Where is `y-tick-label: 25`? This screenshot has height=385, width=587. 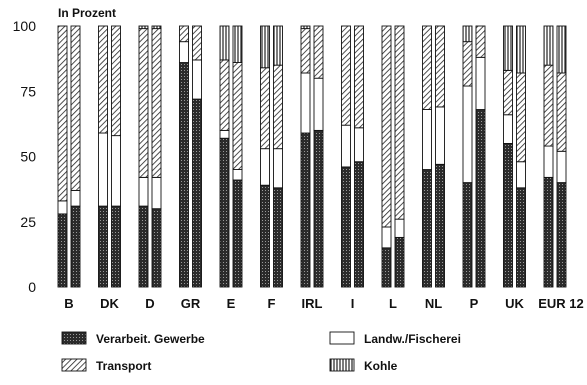
y-tick-label: 25 is located at coordinates (28, 222).